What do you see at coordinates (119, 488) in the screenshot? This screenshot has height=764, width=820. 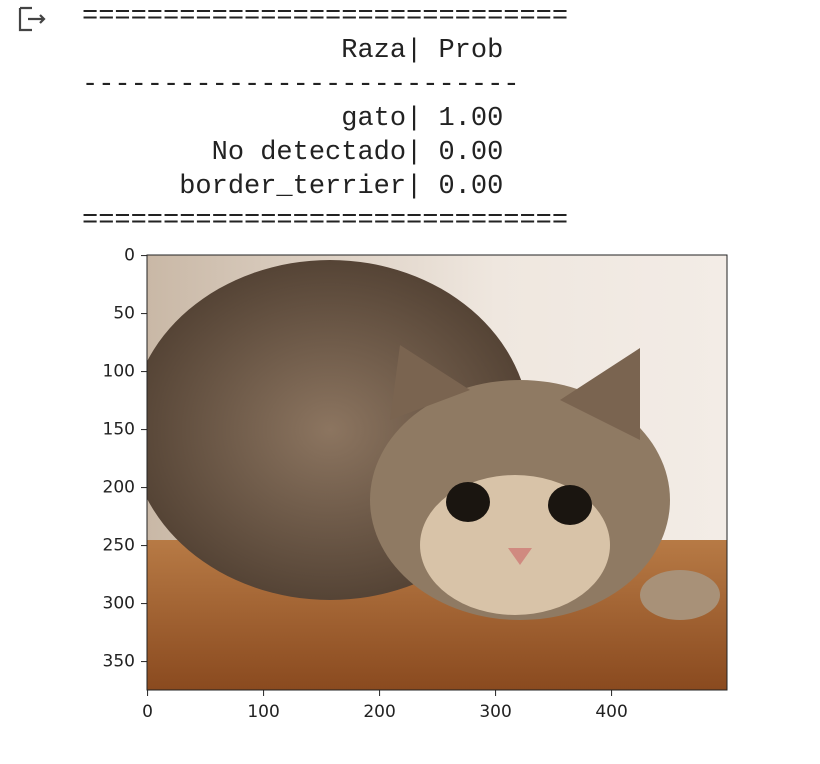 I see `y-tick-label: 200` at bounding box center [119, 488].